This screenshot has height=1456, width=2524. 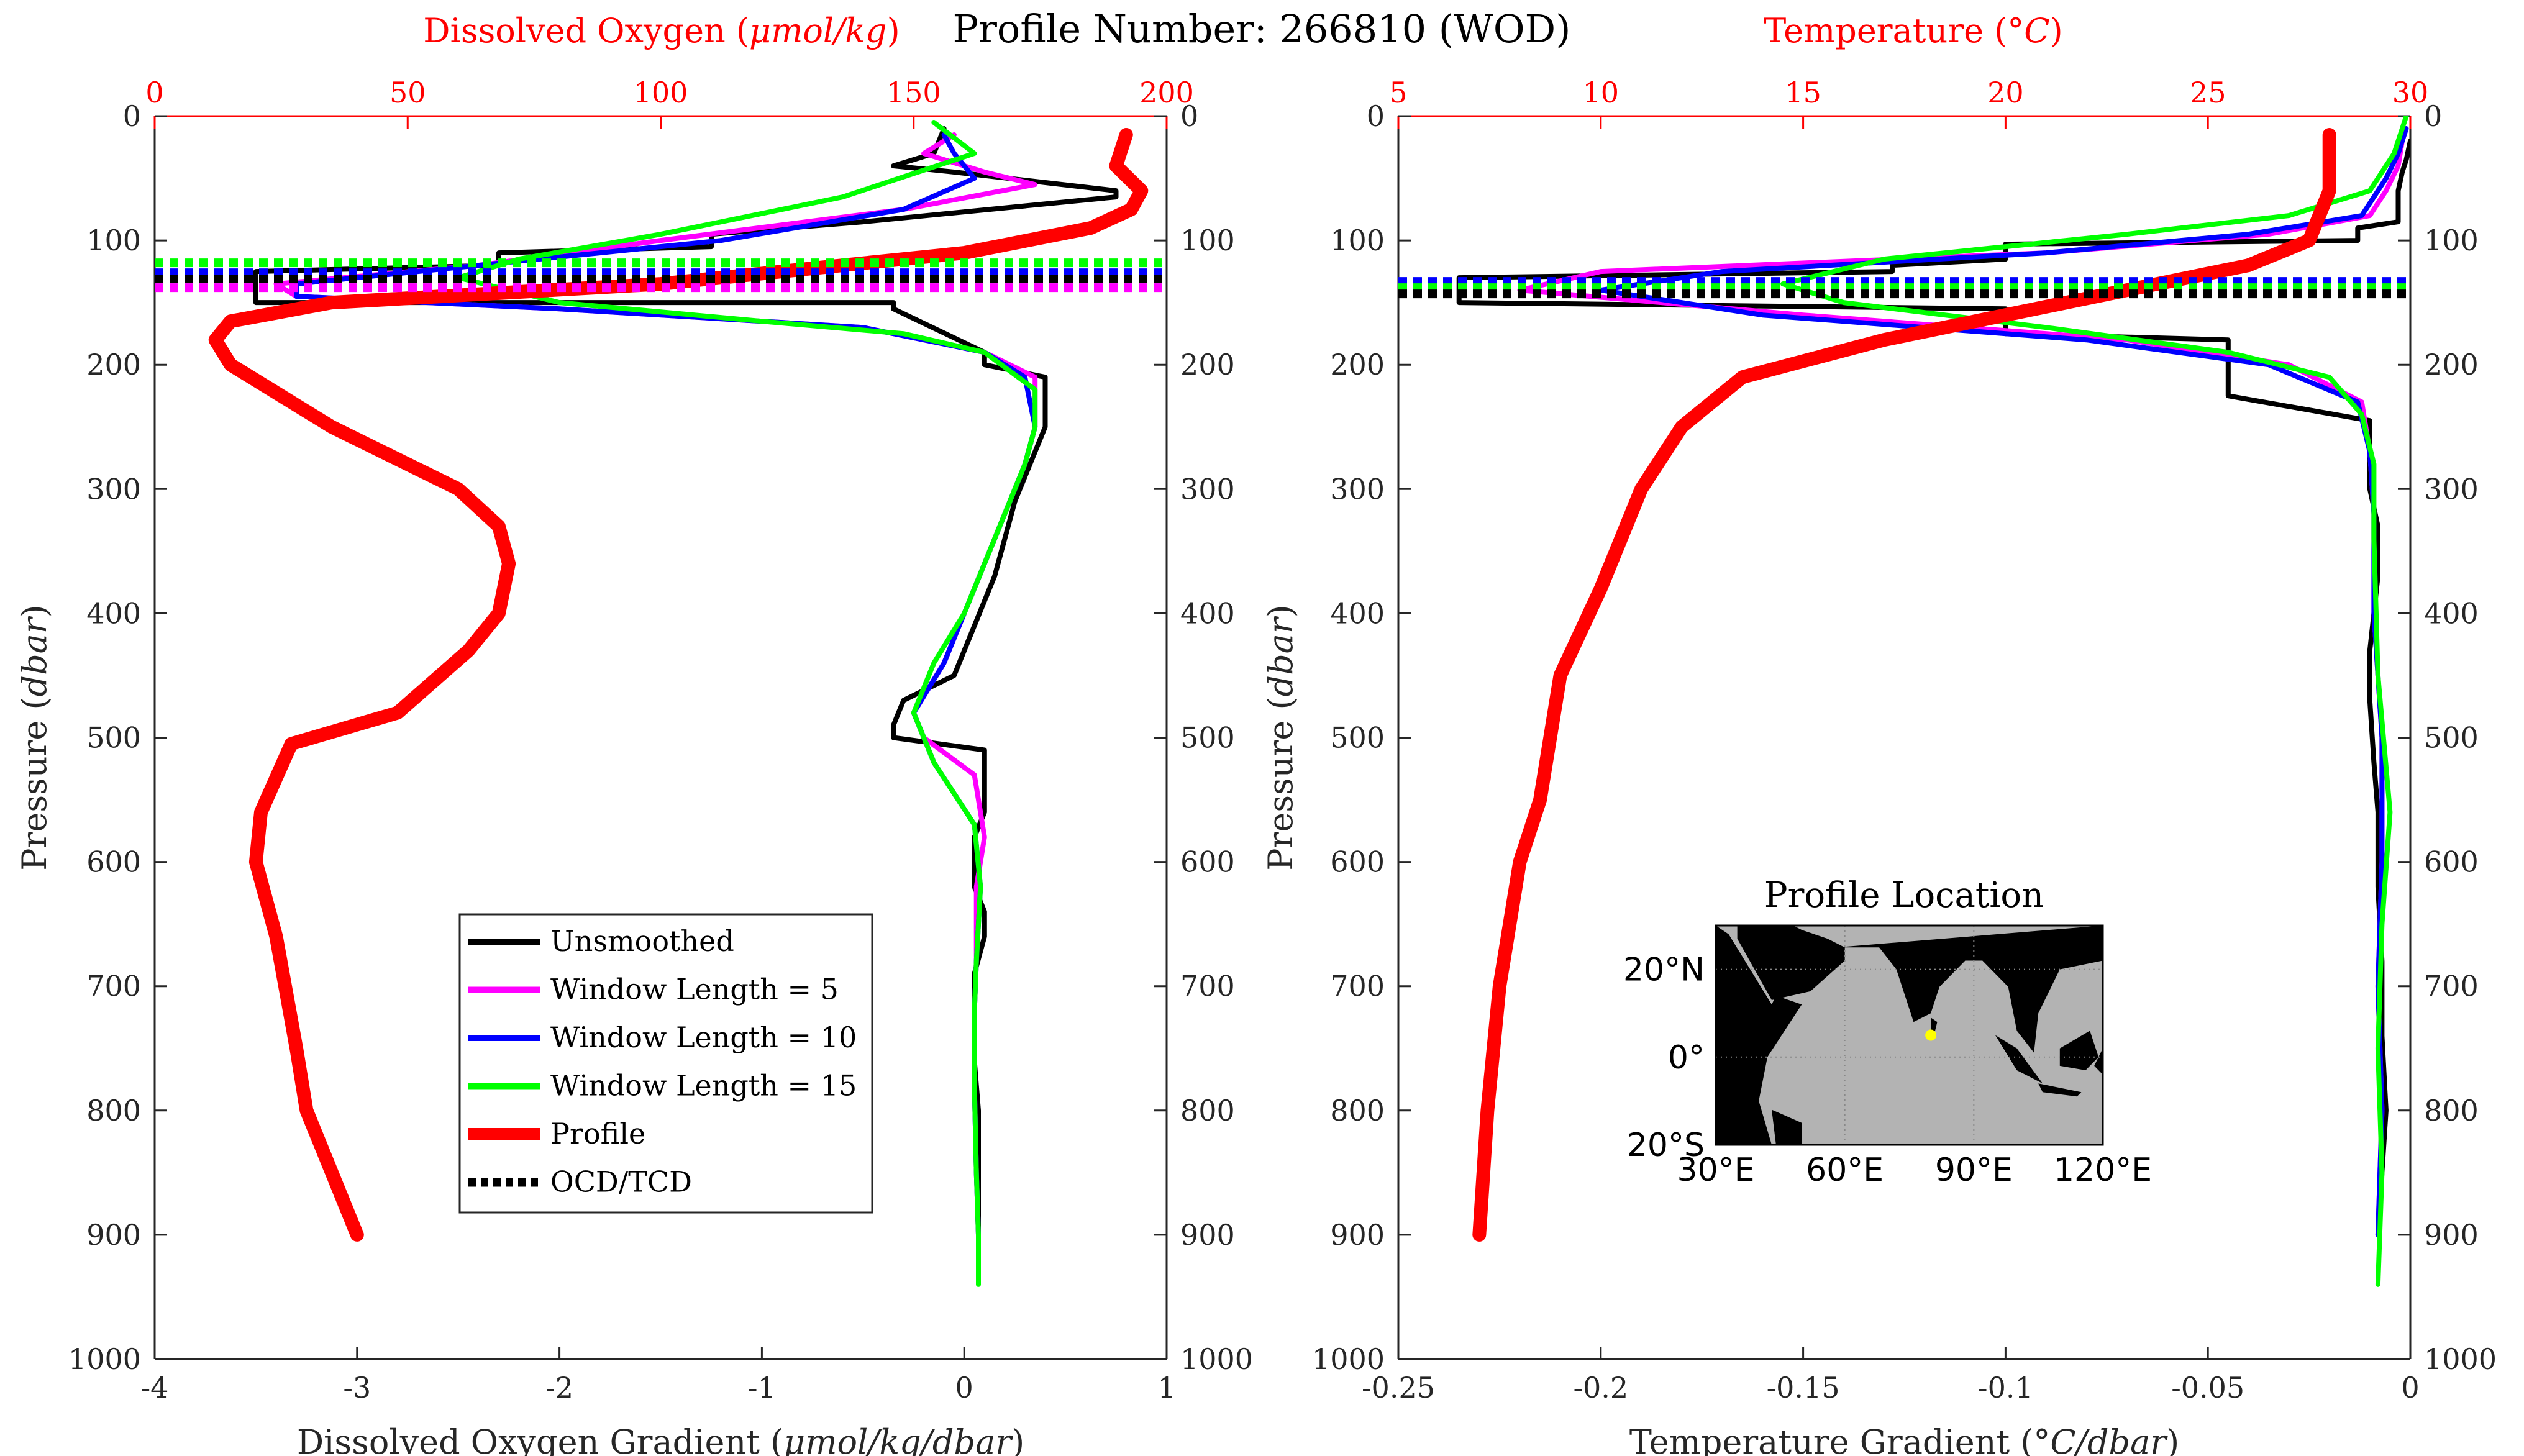 What do you see at coordinates (661, 93) in the screenshot?
I see `top-tick-label: 100` at bounding box center [661, 93].